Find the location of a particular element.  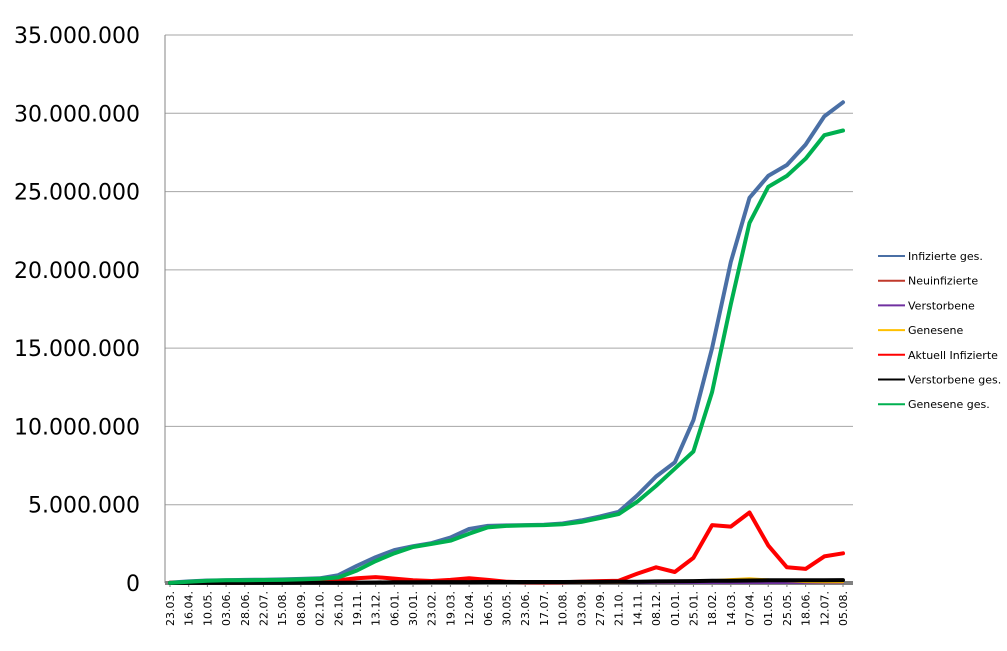

y-tick-label: 10.000.000 is located at coordinates (77, 427).